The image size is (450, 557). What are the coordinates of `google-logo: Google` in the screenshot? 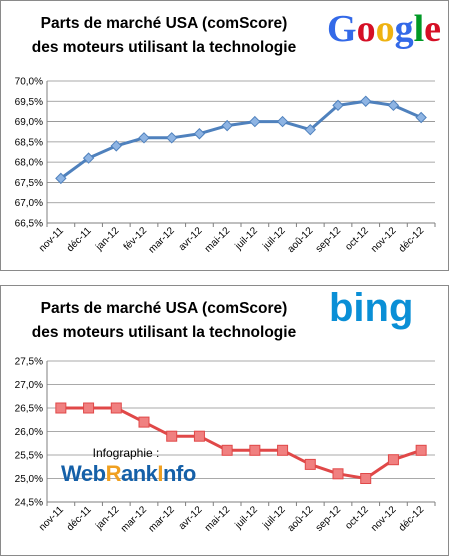 It's located at (384, 29).